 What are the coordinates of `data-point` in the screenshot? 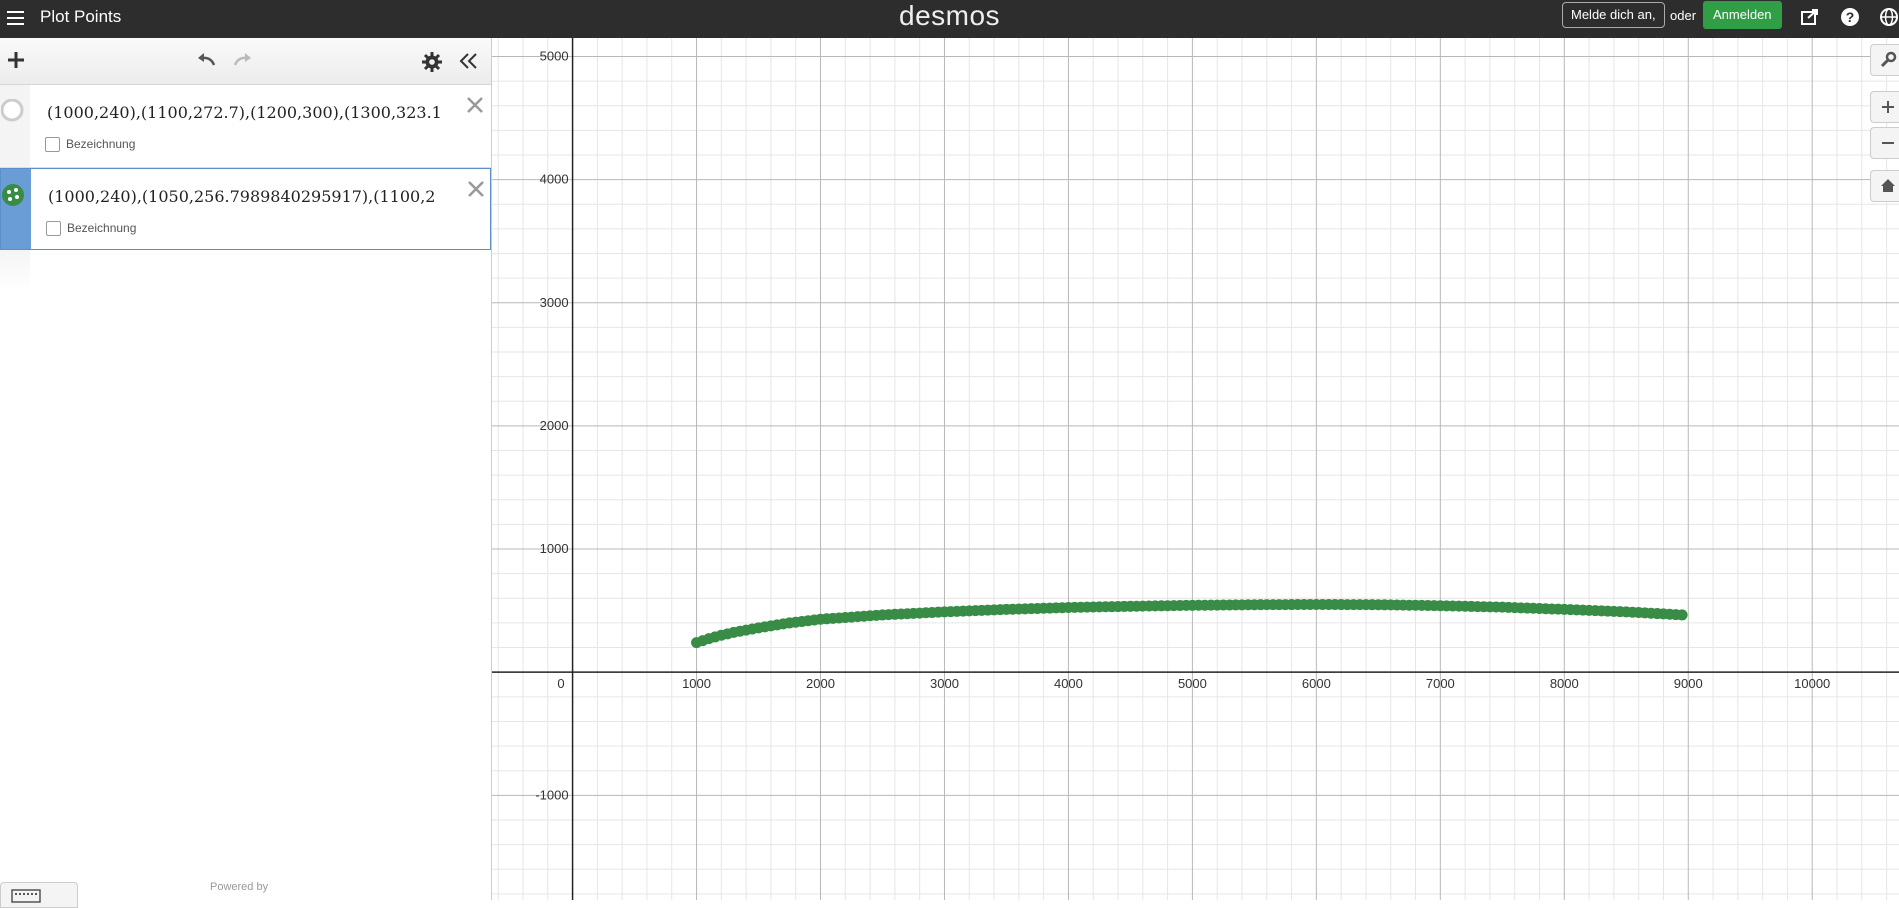 It's located at (1682, 615).